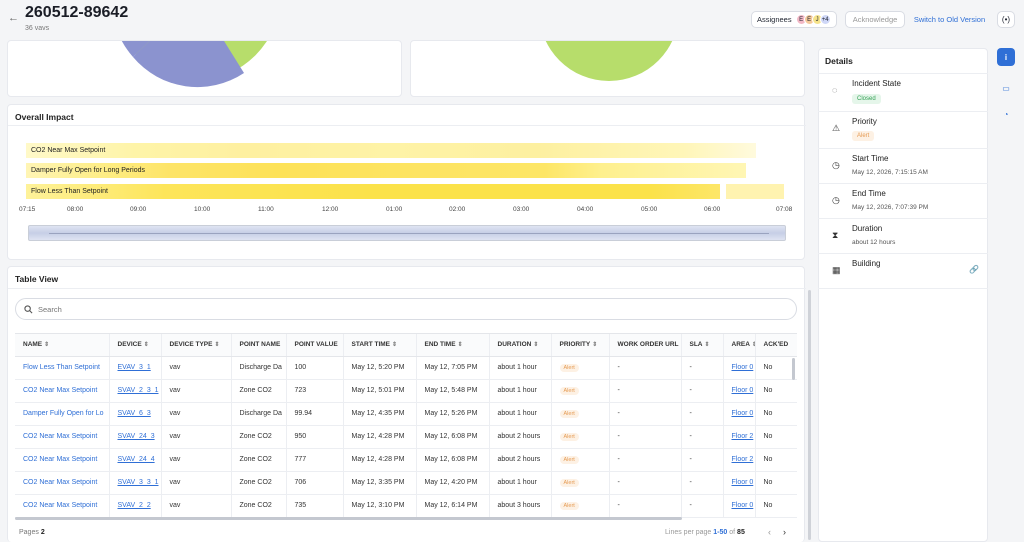 The width and height of the screenshot is (1024, 542). I want to click on col-header-duration: DURATION ⇕, so click(520, 345).